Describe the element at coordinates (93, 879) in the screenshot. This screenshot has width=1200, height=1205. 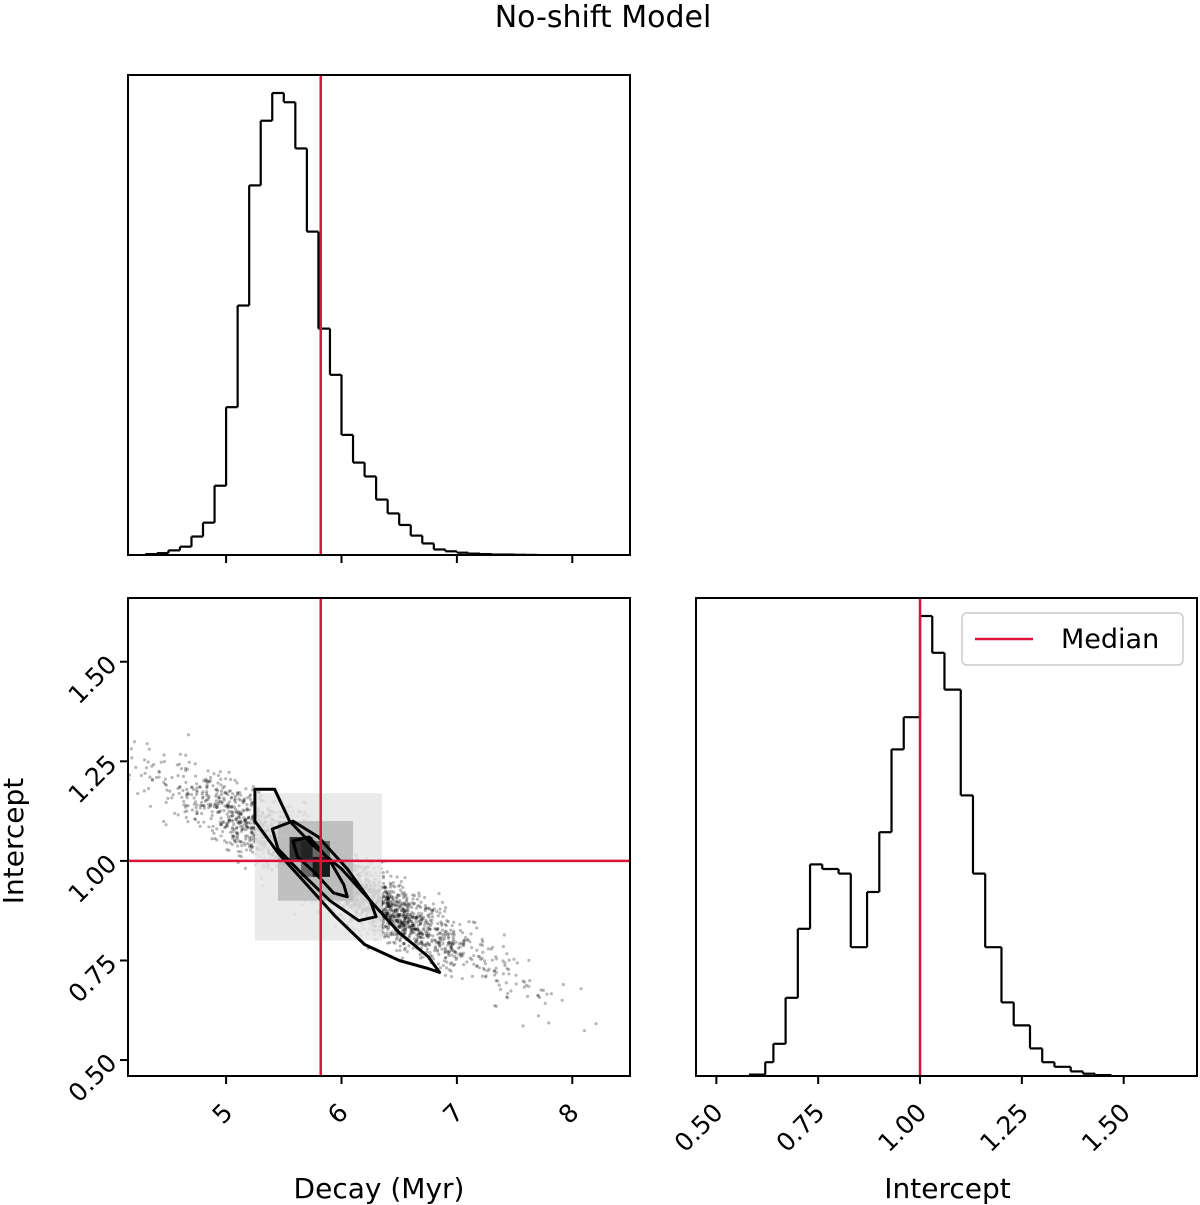
I see `joint-ytick-label: 1.00` at that location.